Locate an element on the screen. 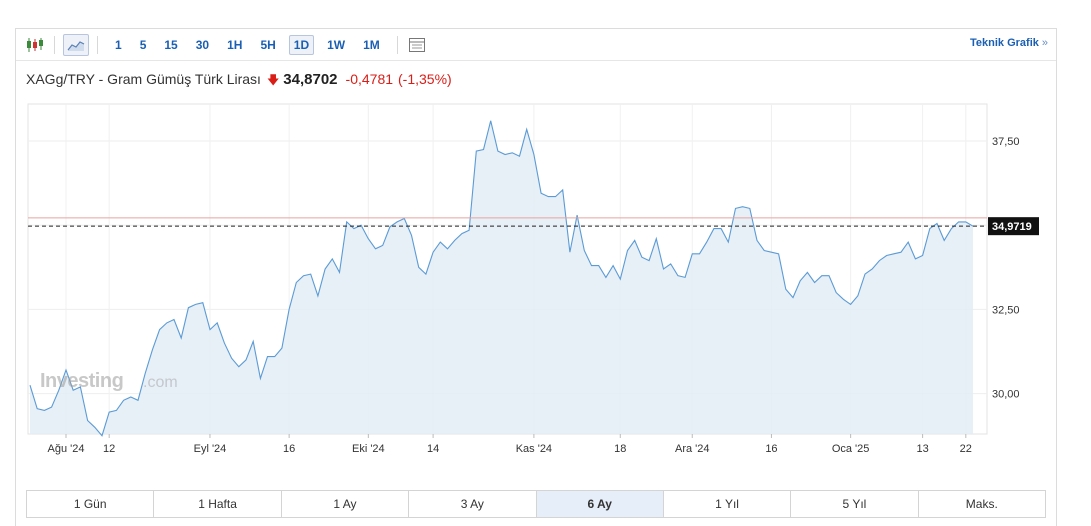 Image resolution: width=1091 pixels, height=526 pixels. range-button: 6 Ay is located at coordinates (600, 504).